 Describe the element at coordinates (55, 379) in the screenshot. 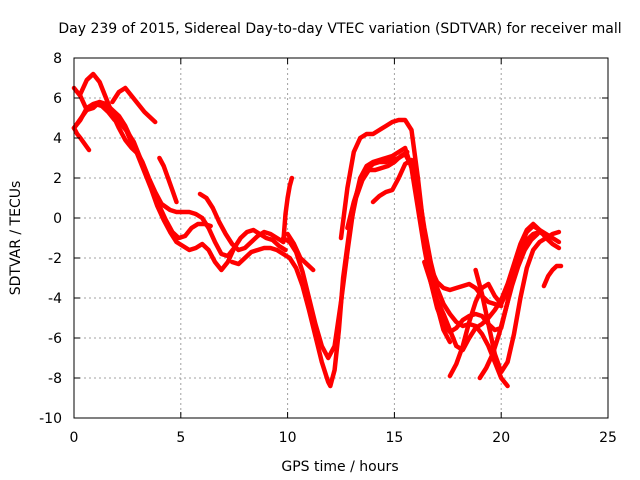

I see `y-tick-label: -8` at that location.